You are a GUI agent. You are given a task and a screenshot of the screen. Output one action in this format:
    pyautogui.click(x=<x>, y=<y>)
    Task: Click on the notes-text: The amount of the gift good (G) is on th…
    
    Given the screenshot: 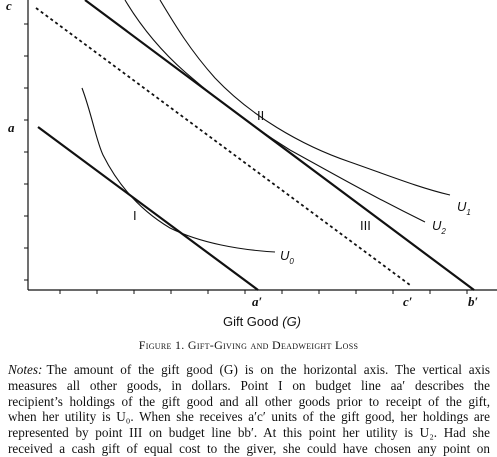 What is the action you would take?
    pyautogui.click(x=268, y=369)
    